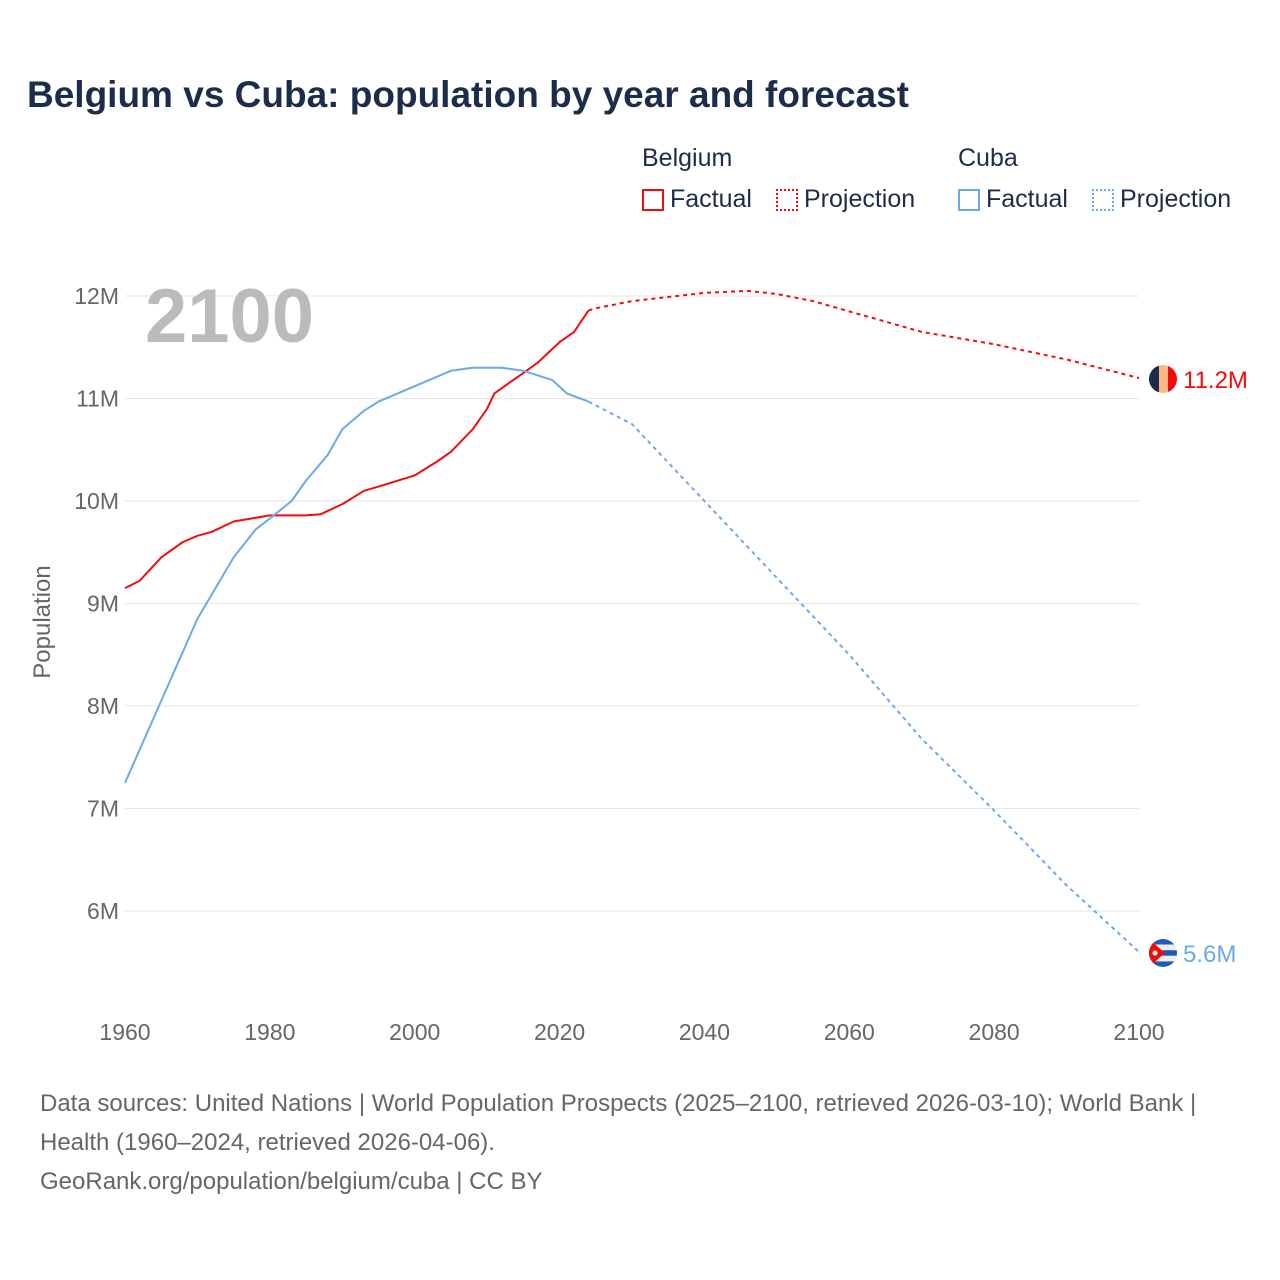  Describe the element at coordinates (103, 911) in the screenshot. I see `y-tick-label: 6M` at that location.